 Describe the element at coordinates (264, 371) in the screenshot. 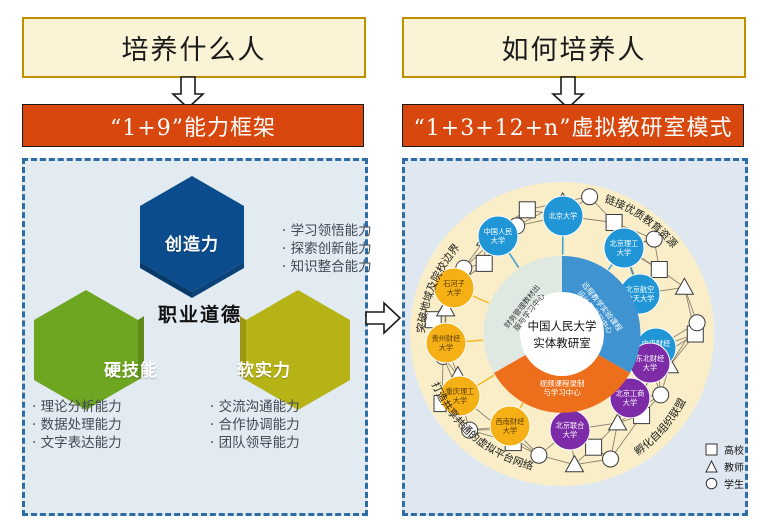

I see `petal-label-soft-power: 软实力` at that location.